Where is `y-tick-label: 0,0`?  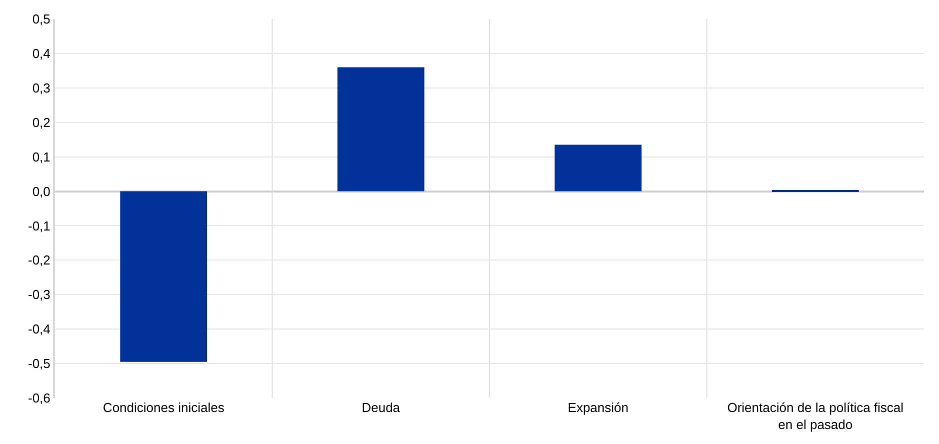 y-tick-label: 0,0 is located at coordinates (41, 191).